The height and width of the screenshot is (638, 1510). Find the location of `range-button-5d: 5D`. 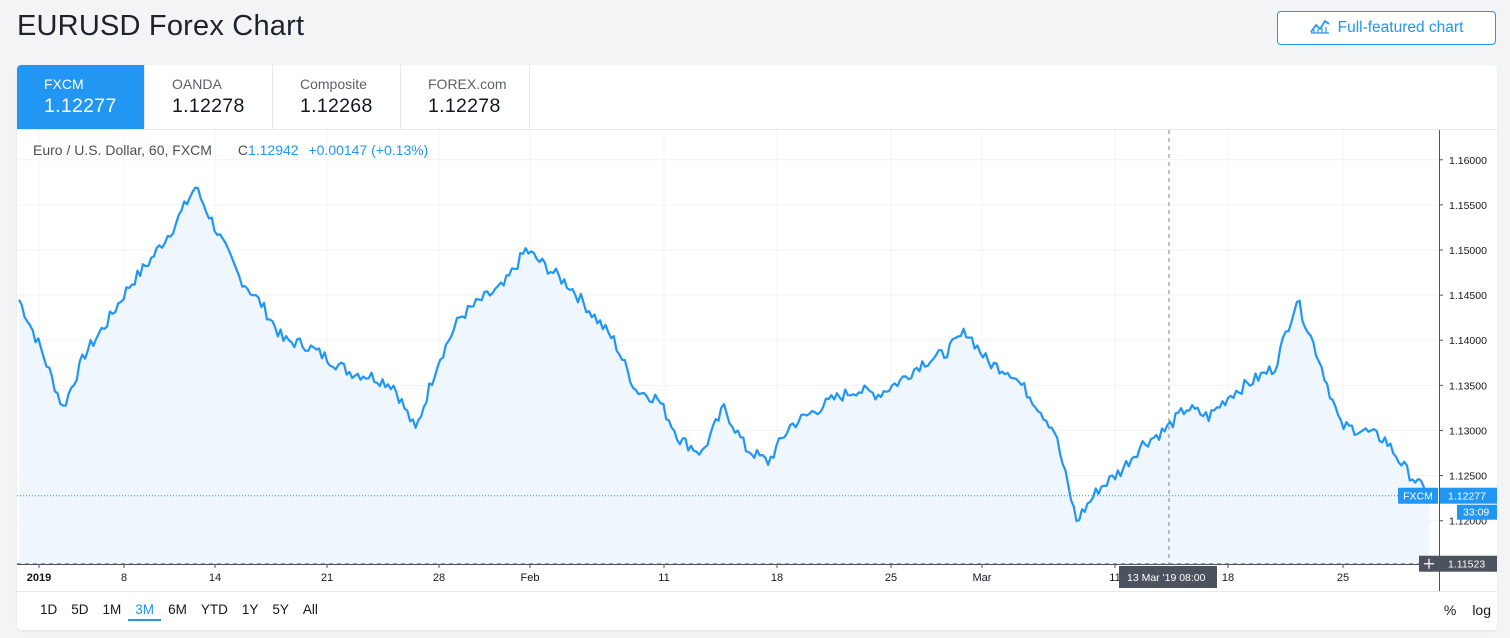

range-button-5d: 5D is located at coordinates (80, 609).